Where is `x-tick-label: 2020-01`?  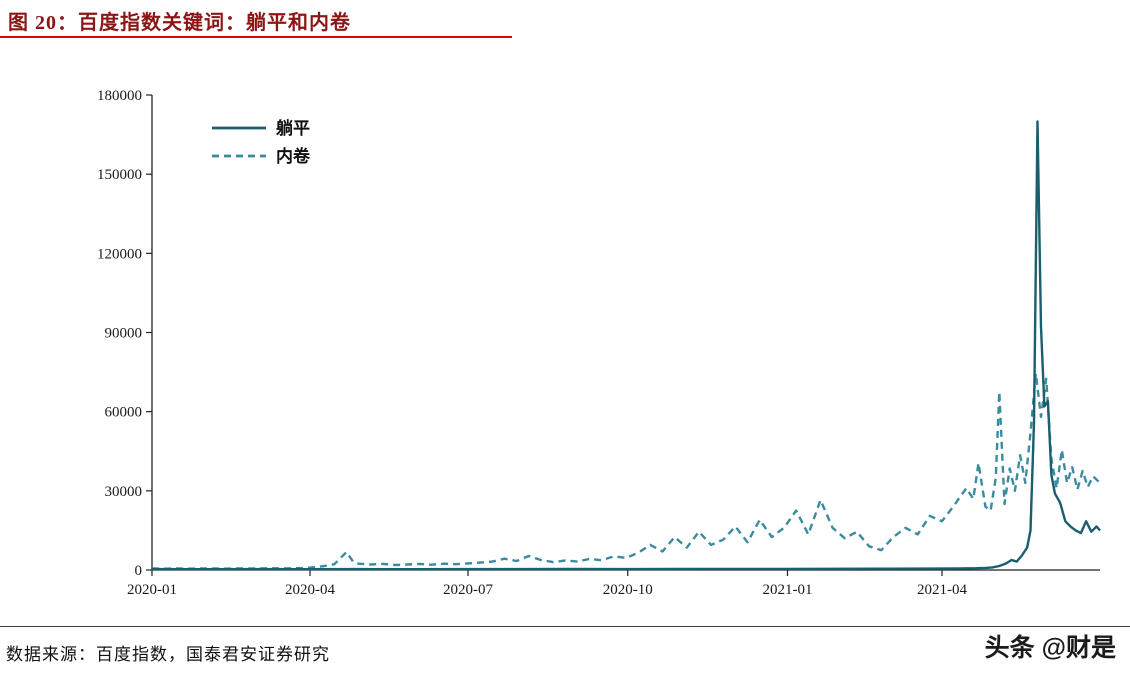
x-tick-label: 2020-01 is located at coordinates (152, 590).